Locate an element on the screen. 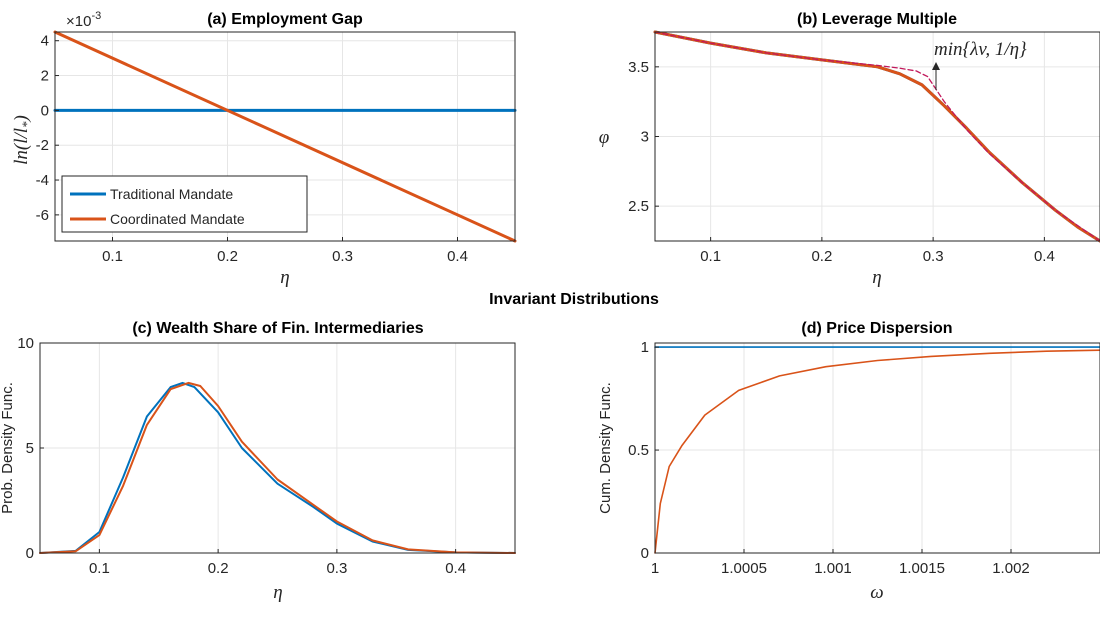 Image resolution: width=1100 pixels, height=619 pixels. legend-label-coordinated: Coordinated Mandate is located at coordinates (177, 219).